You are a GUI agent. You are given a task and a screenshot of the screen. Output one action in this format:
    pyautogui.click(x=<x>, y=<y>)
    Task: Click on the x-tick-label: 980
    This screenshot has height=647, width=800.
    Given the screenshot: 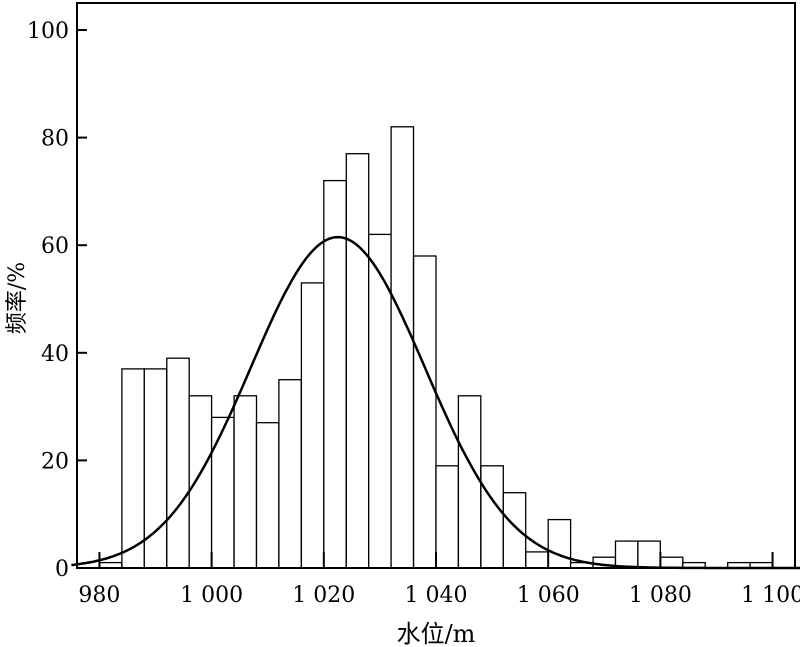 What is the action you would take?
    pyautogui.click(x=99, y=595)
    